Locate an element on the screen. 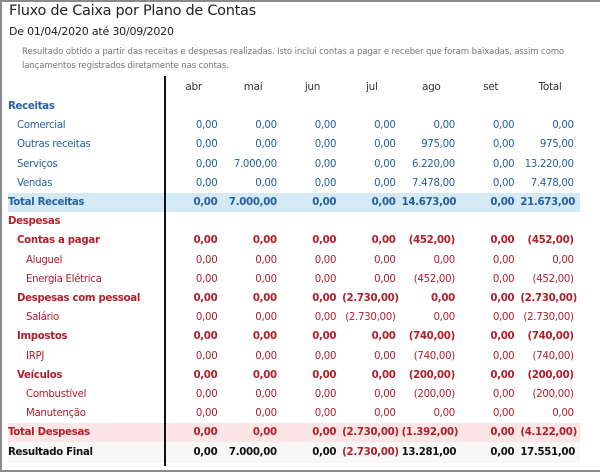 Image resolution: width=600 pixels, height=472 pixels. table-row: Comercial 0,00 0,00 0,00 0,00 0,00 0,00 0,00 is located at coordinates (294, 125).